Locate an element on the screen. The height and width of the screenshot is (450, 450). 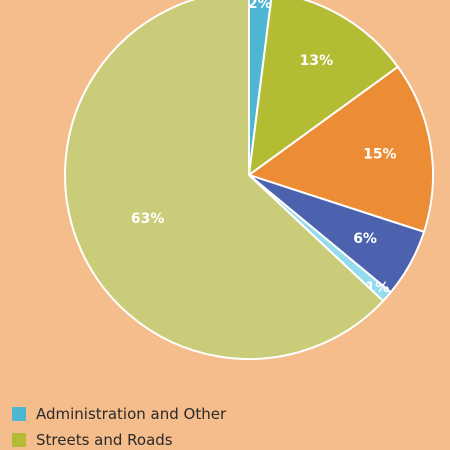
slice-label-13-percent: 13% is located at coordinates (317, 61).